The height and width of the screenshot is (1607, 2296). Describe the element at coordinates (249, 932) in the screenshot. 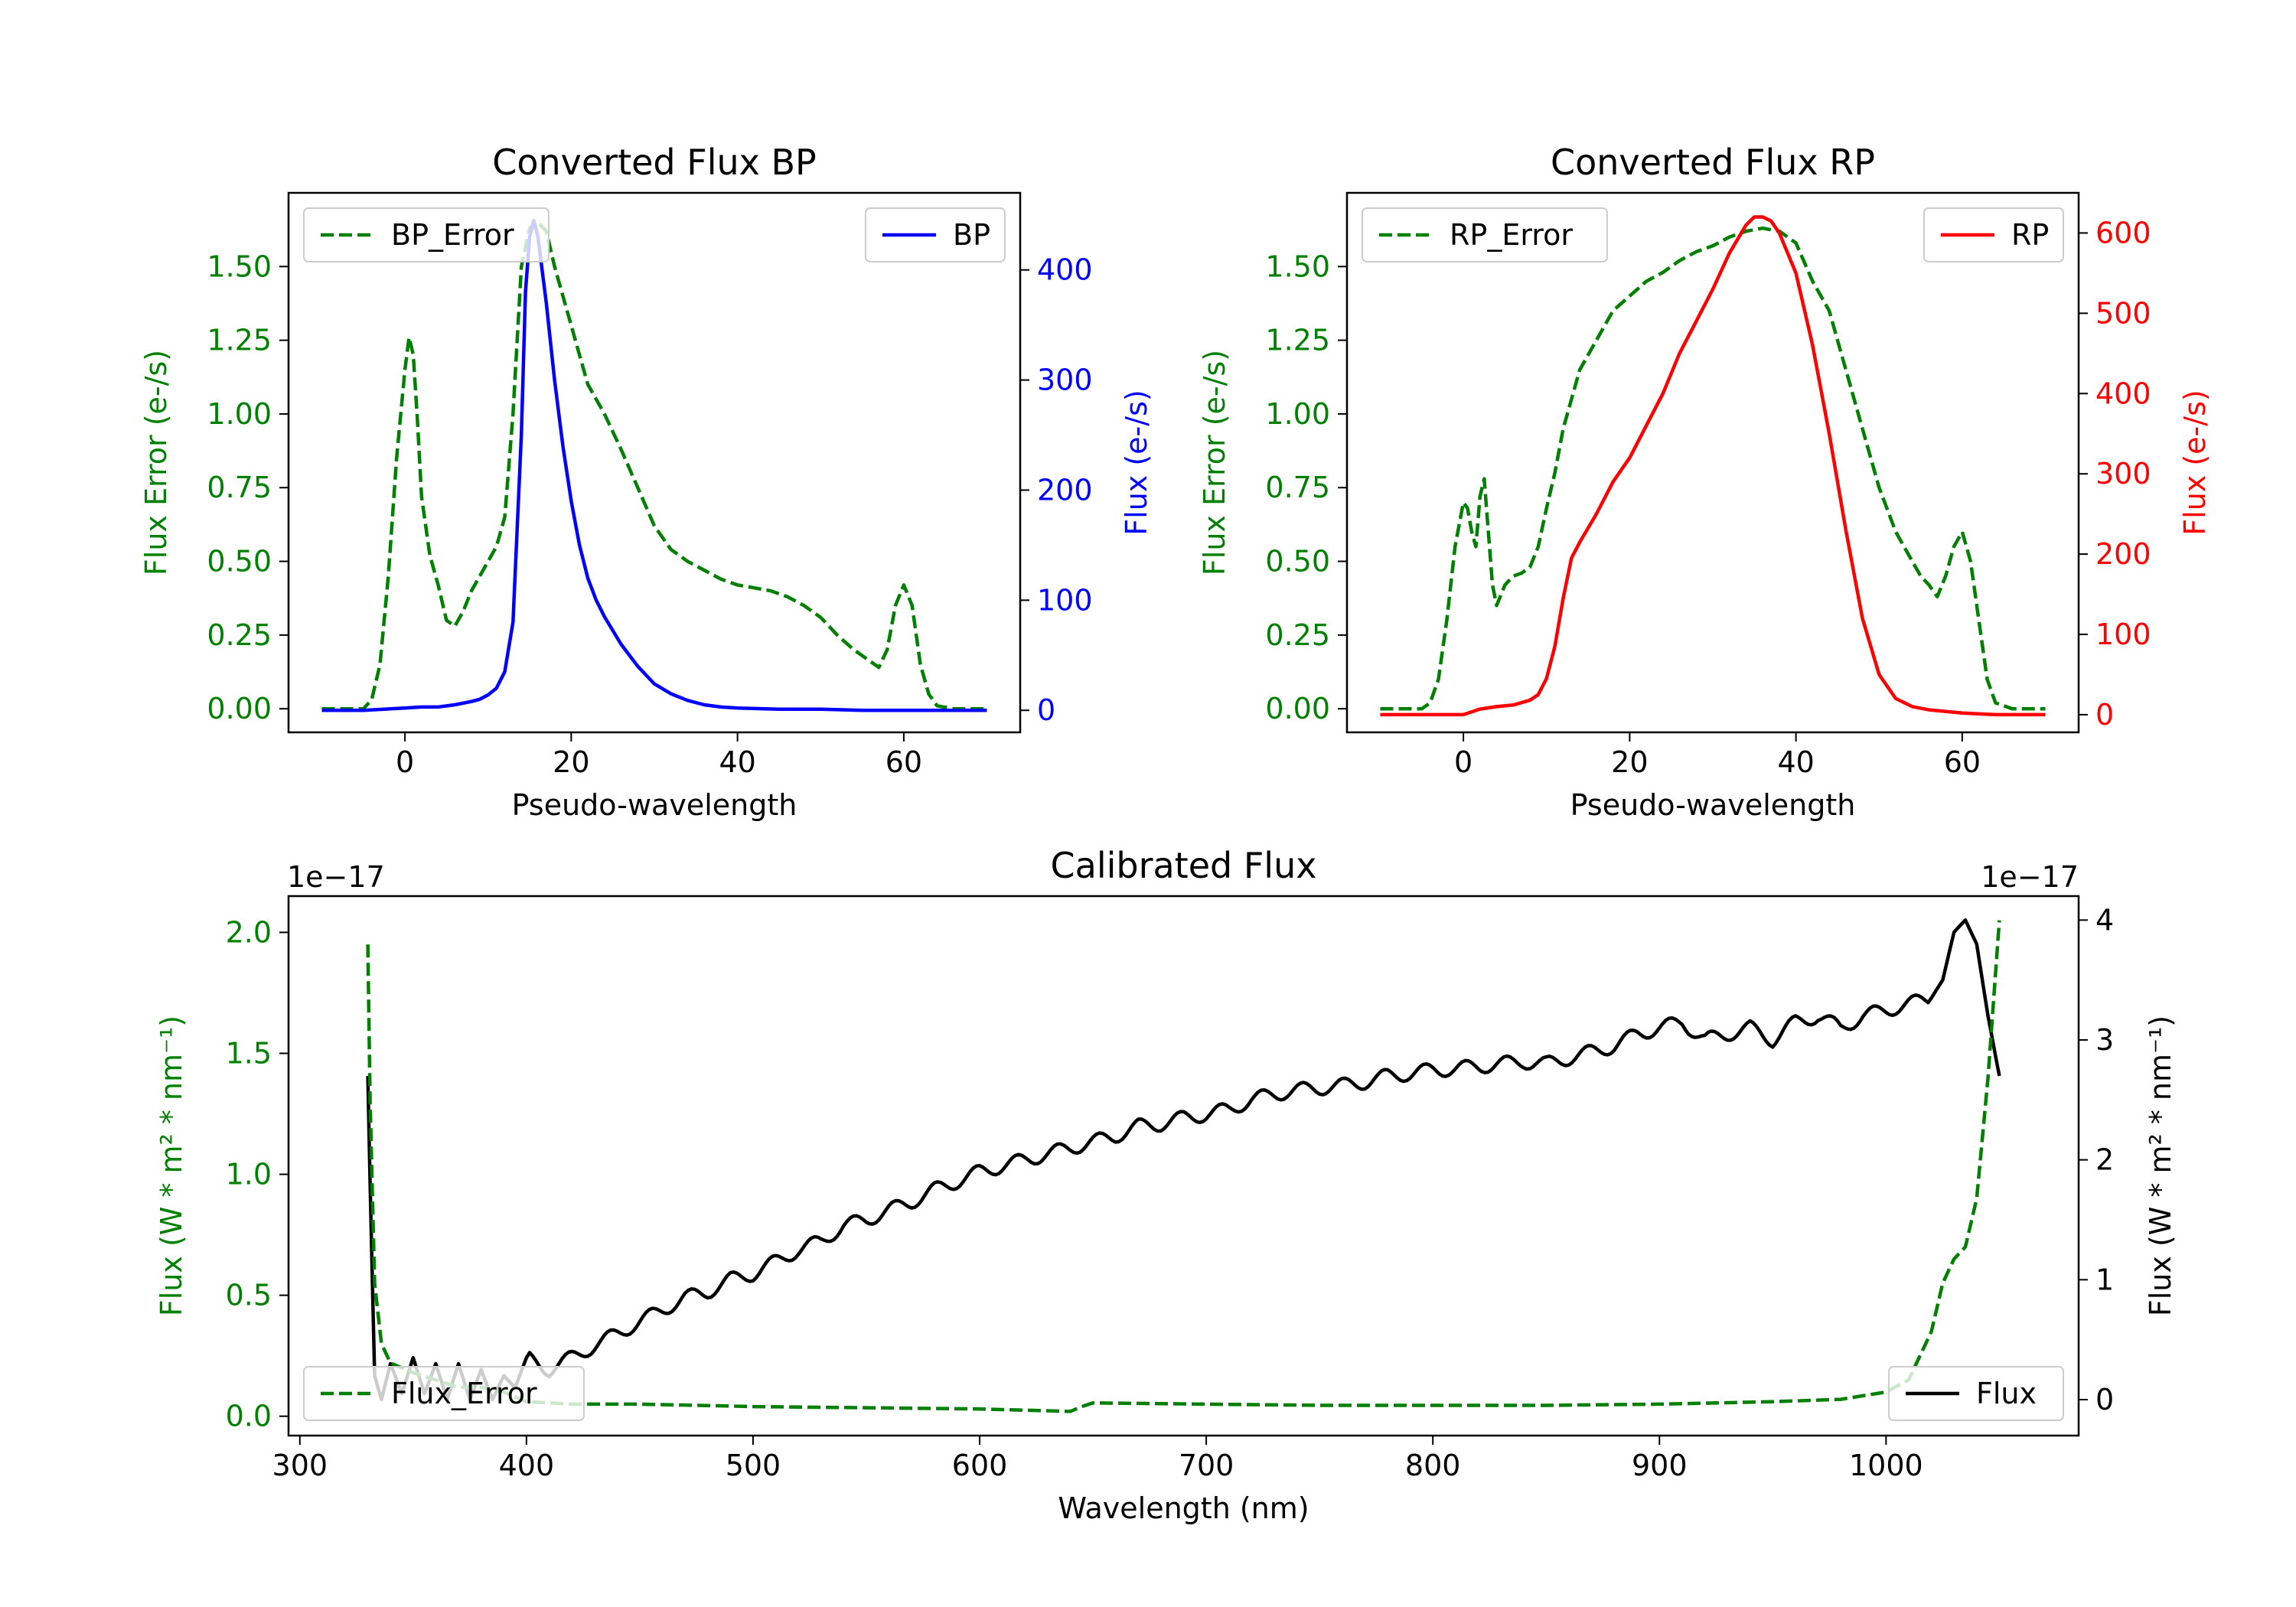

I see `y-left-tick-label: 2.0` at that location.